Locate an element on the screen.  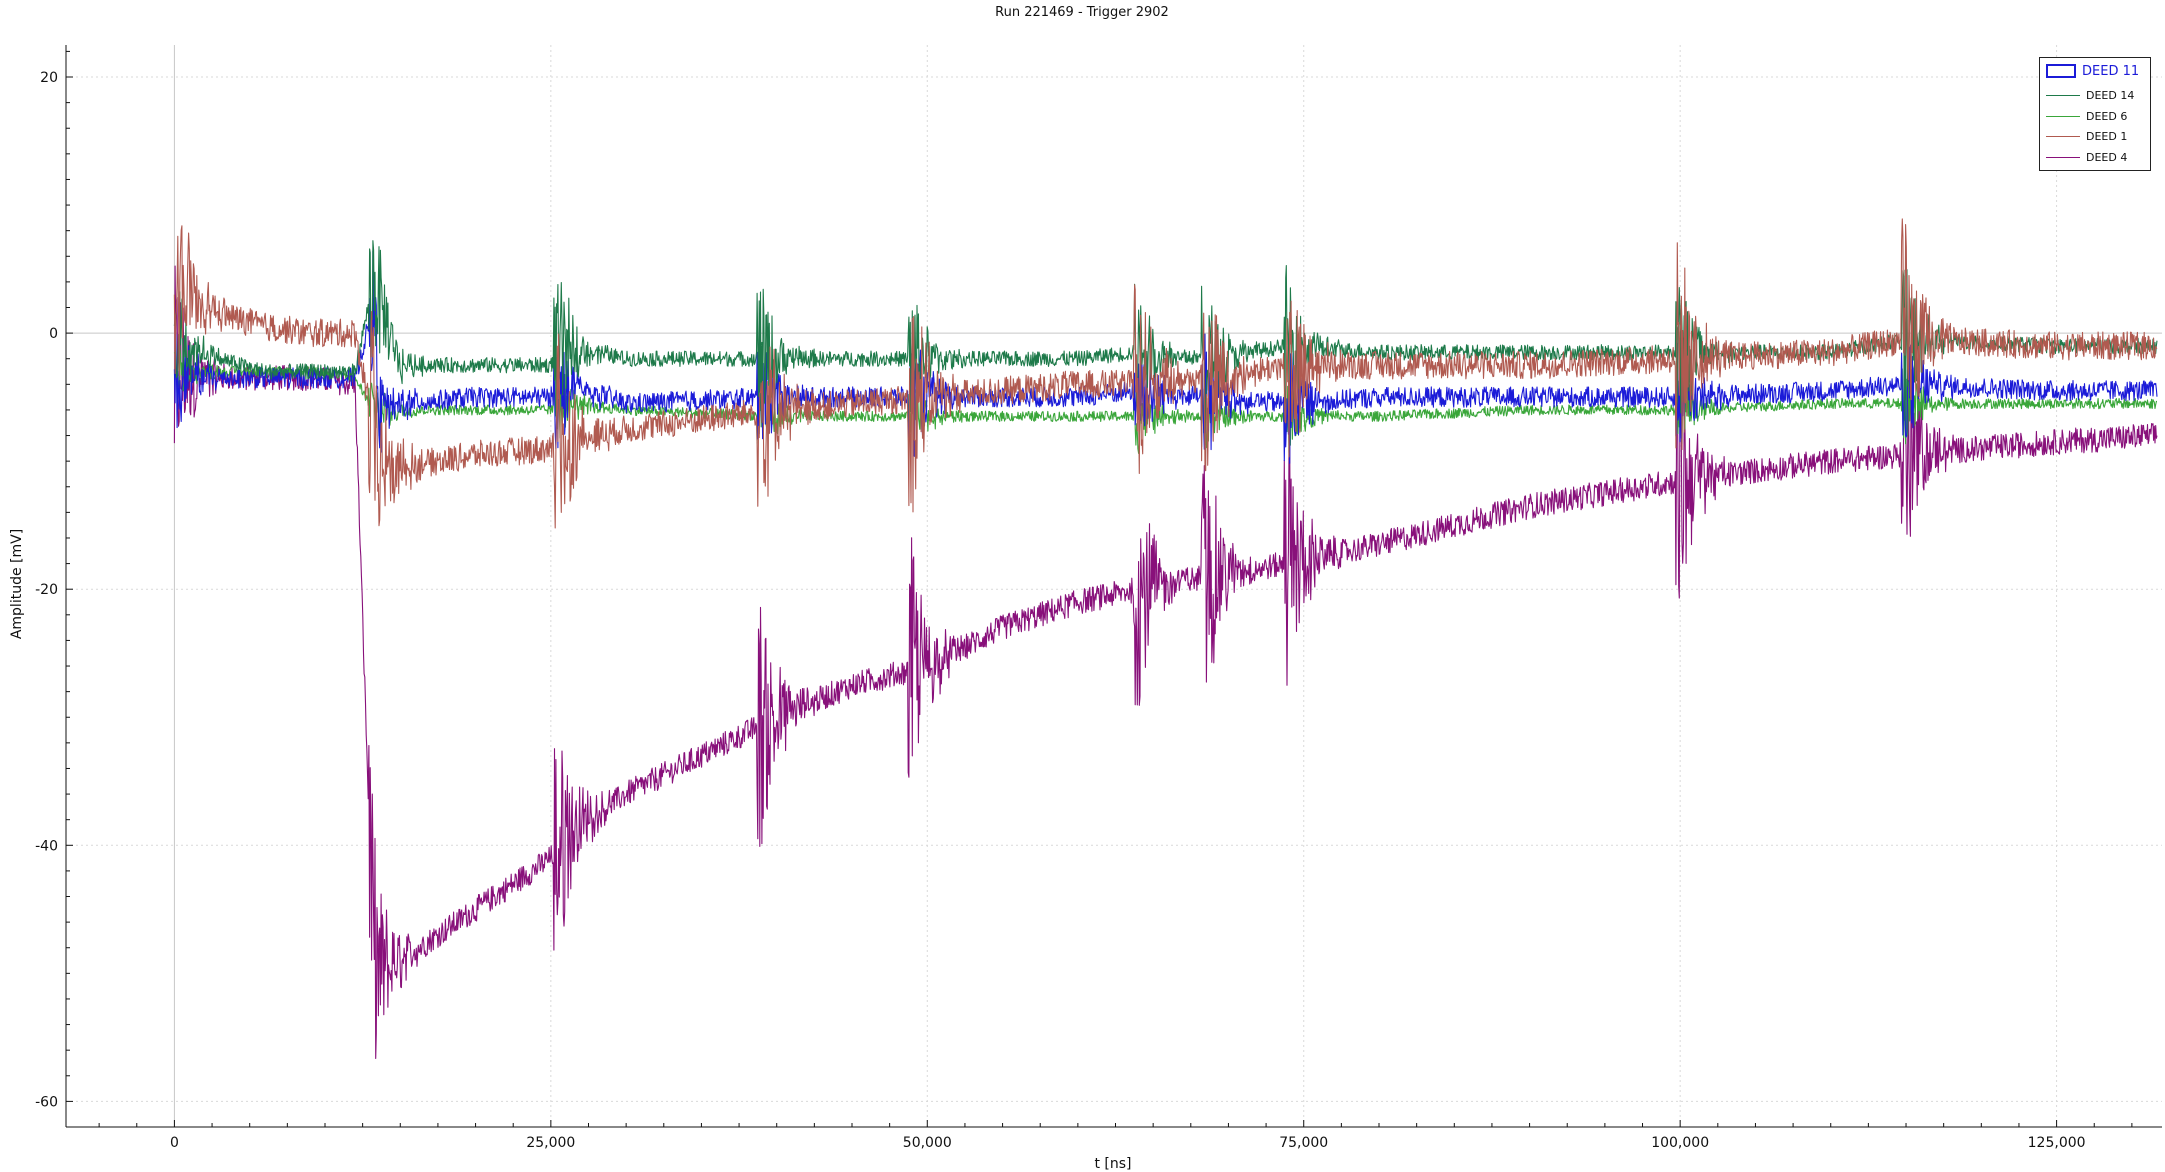
y-tick-label: -40 is located at coordinates (46, 846).